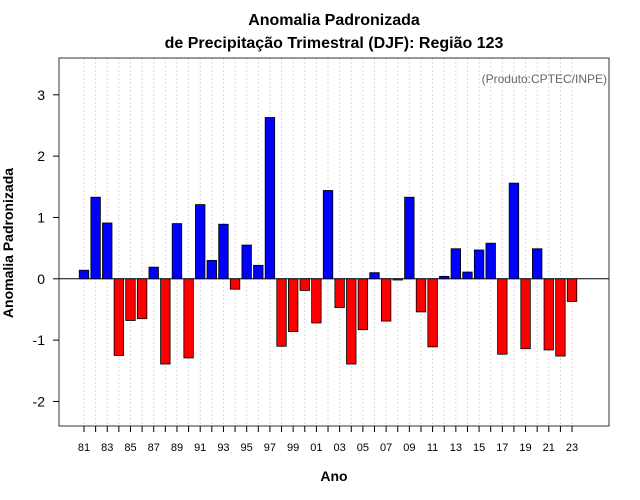 This screenshot has width=640, height=500. Describe the element at coordinates (247, 448) in the screenshot. I see `x-tick-label: 95` at that location.